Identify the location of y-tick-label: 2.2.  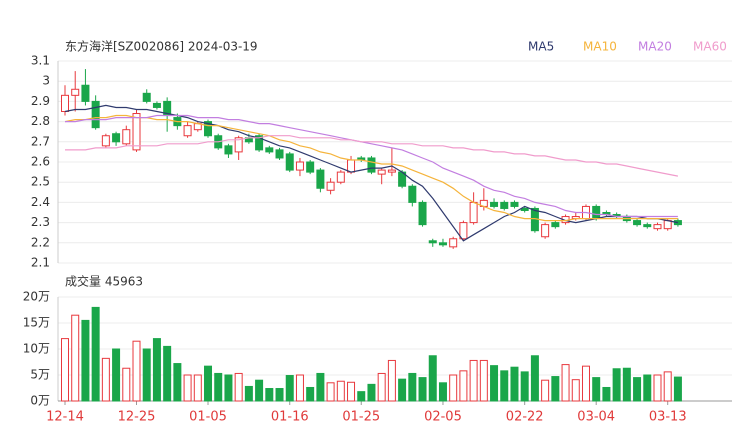
(40, 242).